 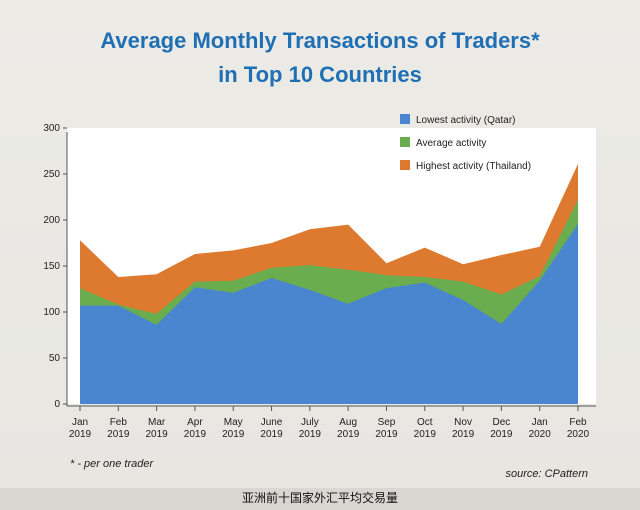 What do you see at coordinates (233, 422) in the screenshot?
I see `x-tick-label-month: May` at bounding box center [233, 422].